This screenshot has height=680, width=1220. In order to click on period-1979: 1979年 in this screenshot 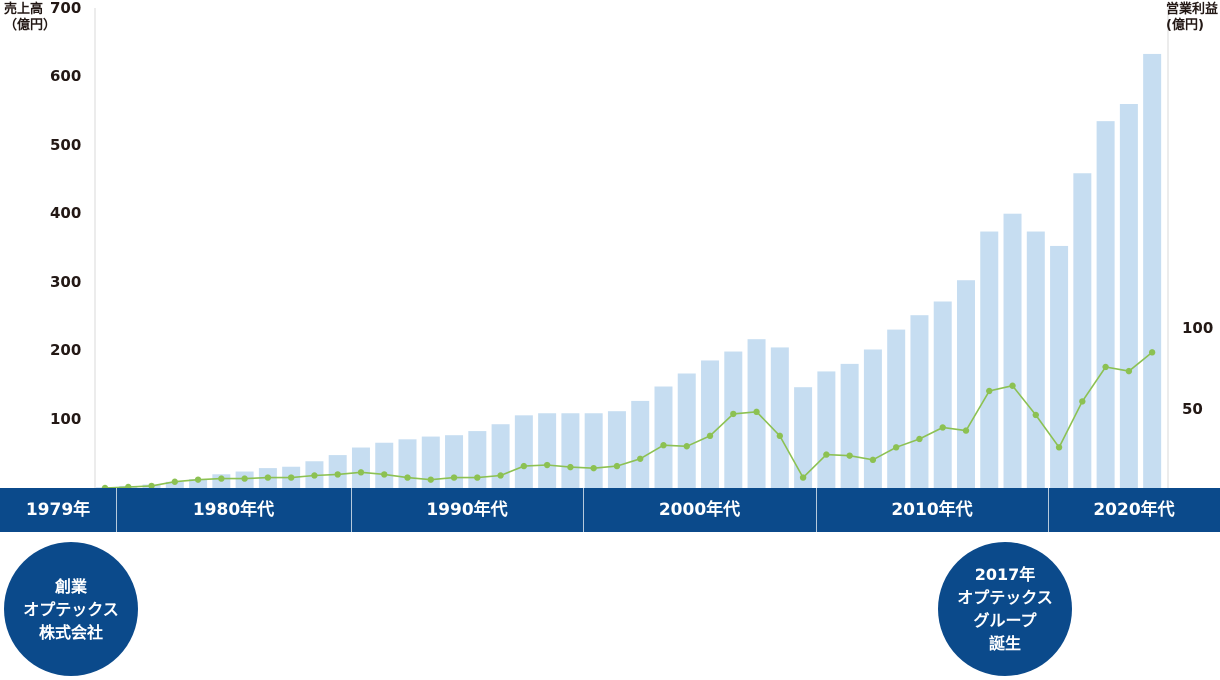, I will do `click(58, 510)`.